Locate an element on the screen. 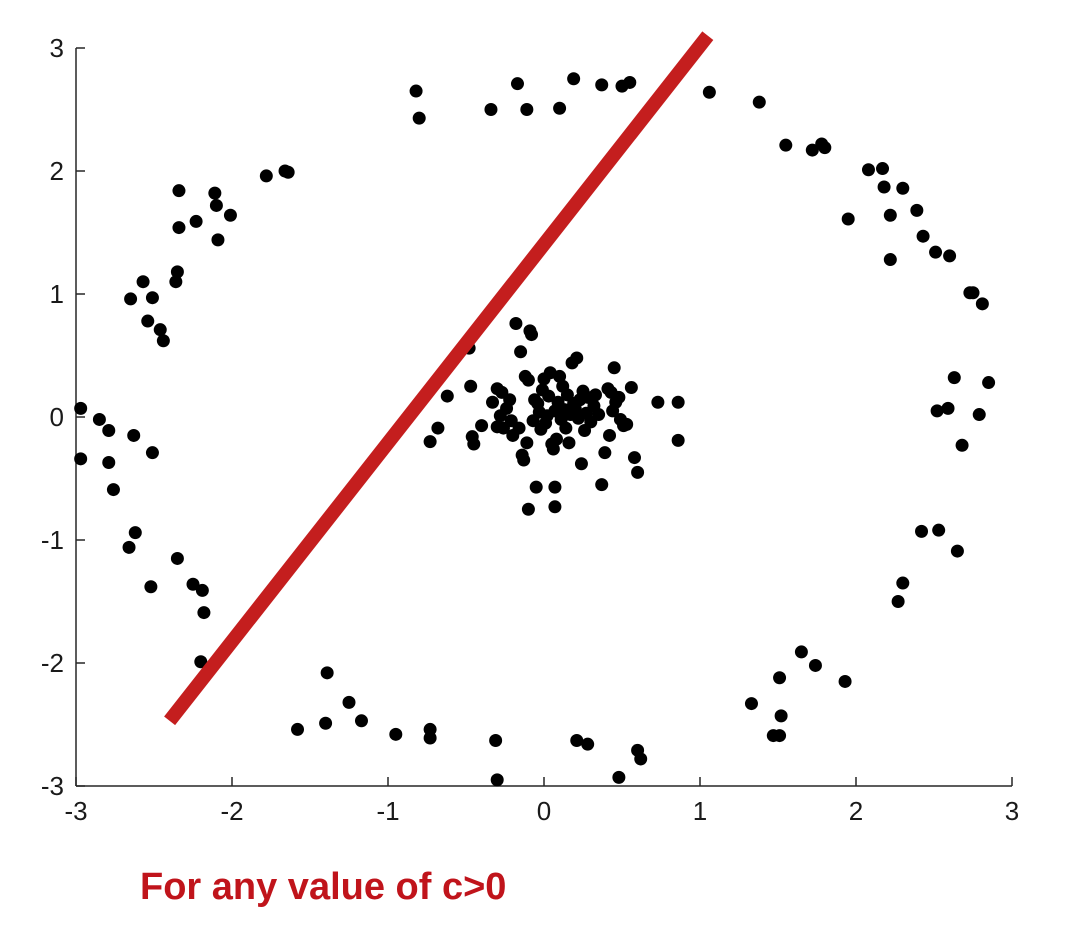 The width and height of the screenshot is (1088, 944). x-tick-label: 2 is located at coordinates (856, 811).